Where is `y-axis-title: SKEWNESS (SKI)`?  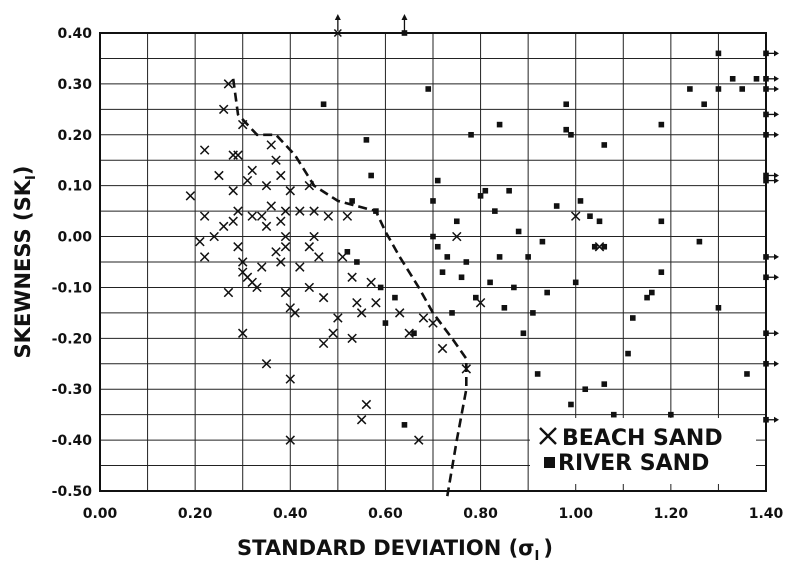 y-axis-title: SKEWNESS (SKI) is located at coordinates (25, 262).